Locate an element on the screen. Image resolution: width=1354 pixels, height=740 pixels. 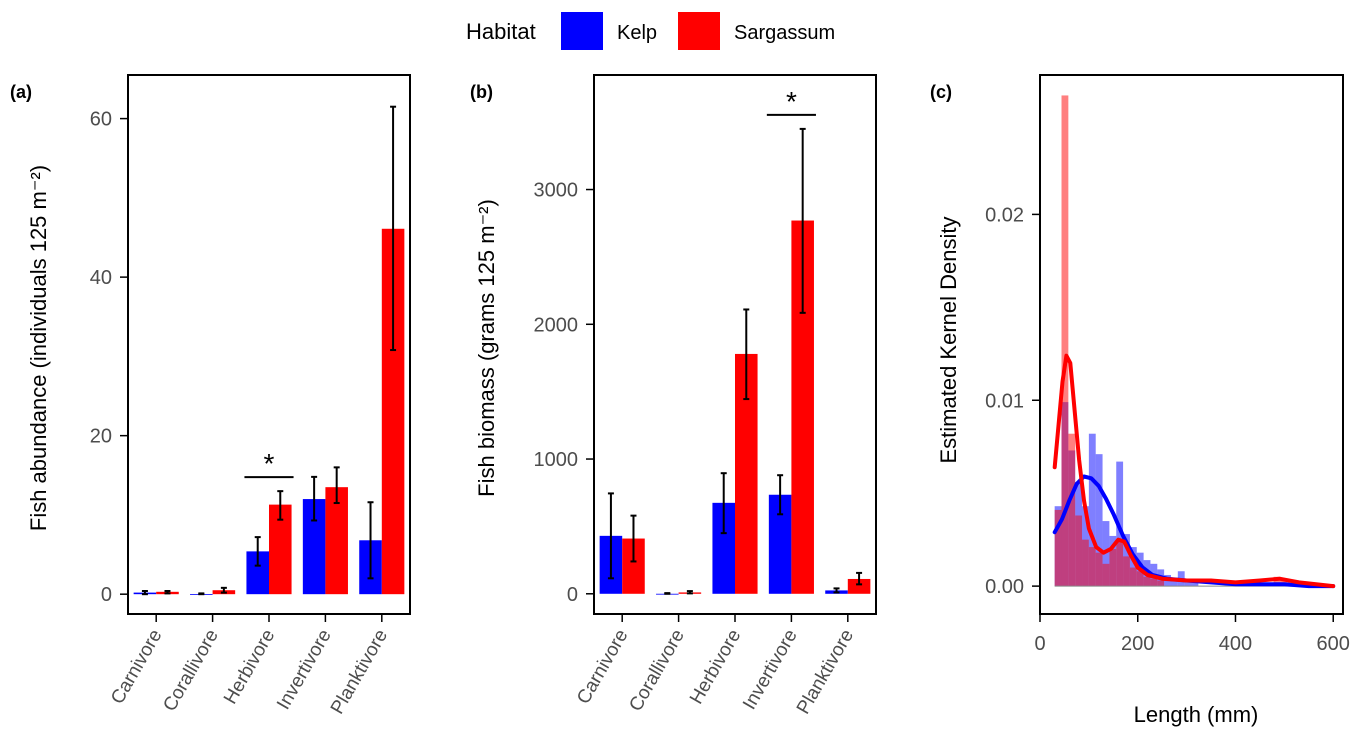
y-tick-label: 20 is located at coordinates (101, 437).